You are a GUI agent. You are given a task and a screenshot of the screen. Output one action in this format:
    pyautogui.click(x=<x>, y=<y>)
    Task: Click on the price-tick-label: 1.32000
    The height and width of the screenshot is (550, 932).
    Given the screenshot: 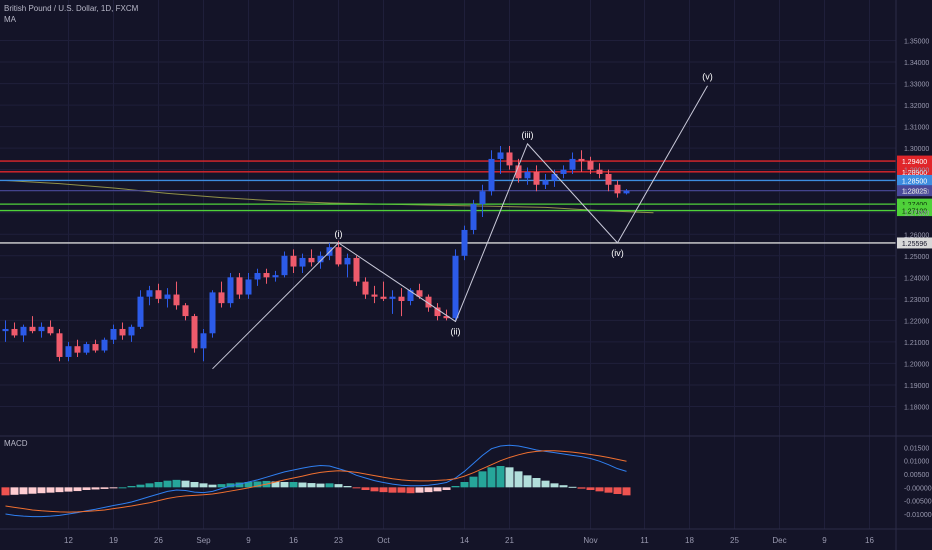 What is the action you would take?
    pyautogui.click(x=916, y=106)
    